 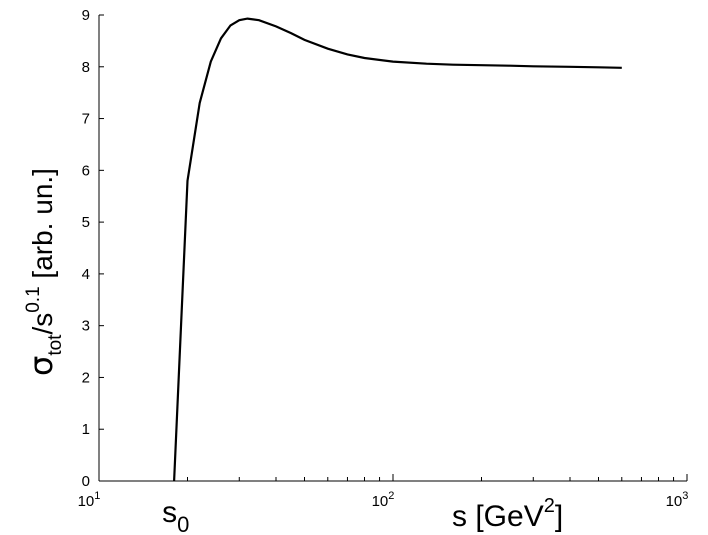 I want to click on x-axis-label-close: ], so click(x=559, y=516).